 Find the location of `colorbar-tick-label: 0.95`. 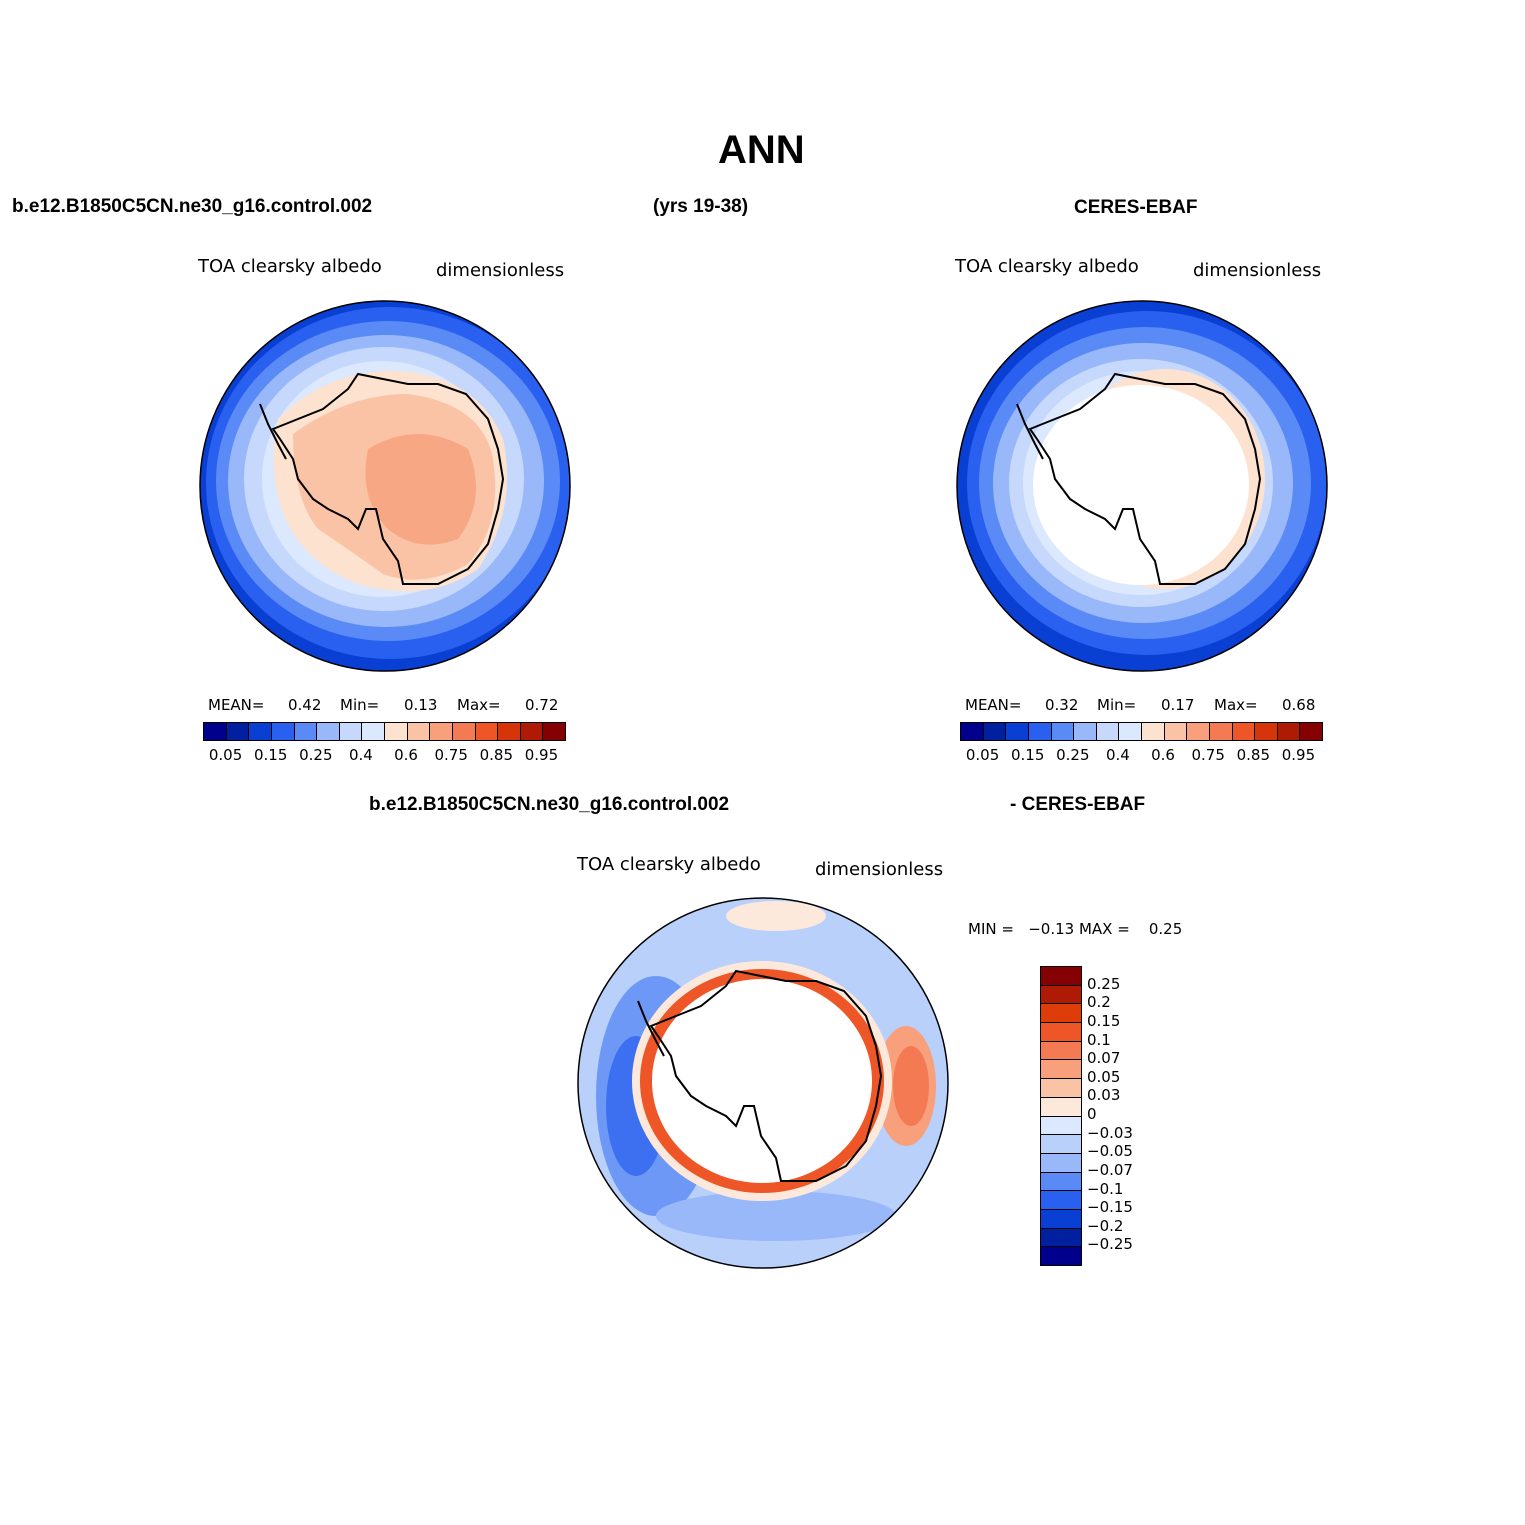

colorbar-tick-label: 0.95 is located at coordinates (1298, 755).